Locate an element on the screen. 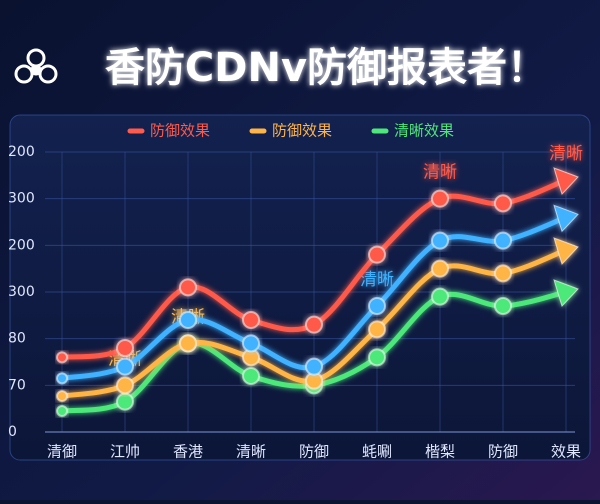  y-tick-label: 70 is located at coordinates (17, 385).